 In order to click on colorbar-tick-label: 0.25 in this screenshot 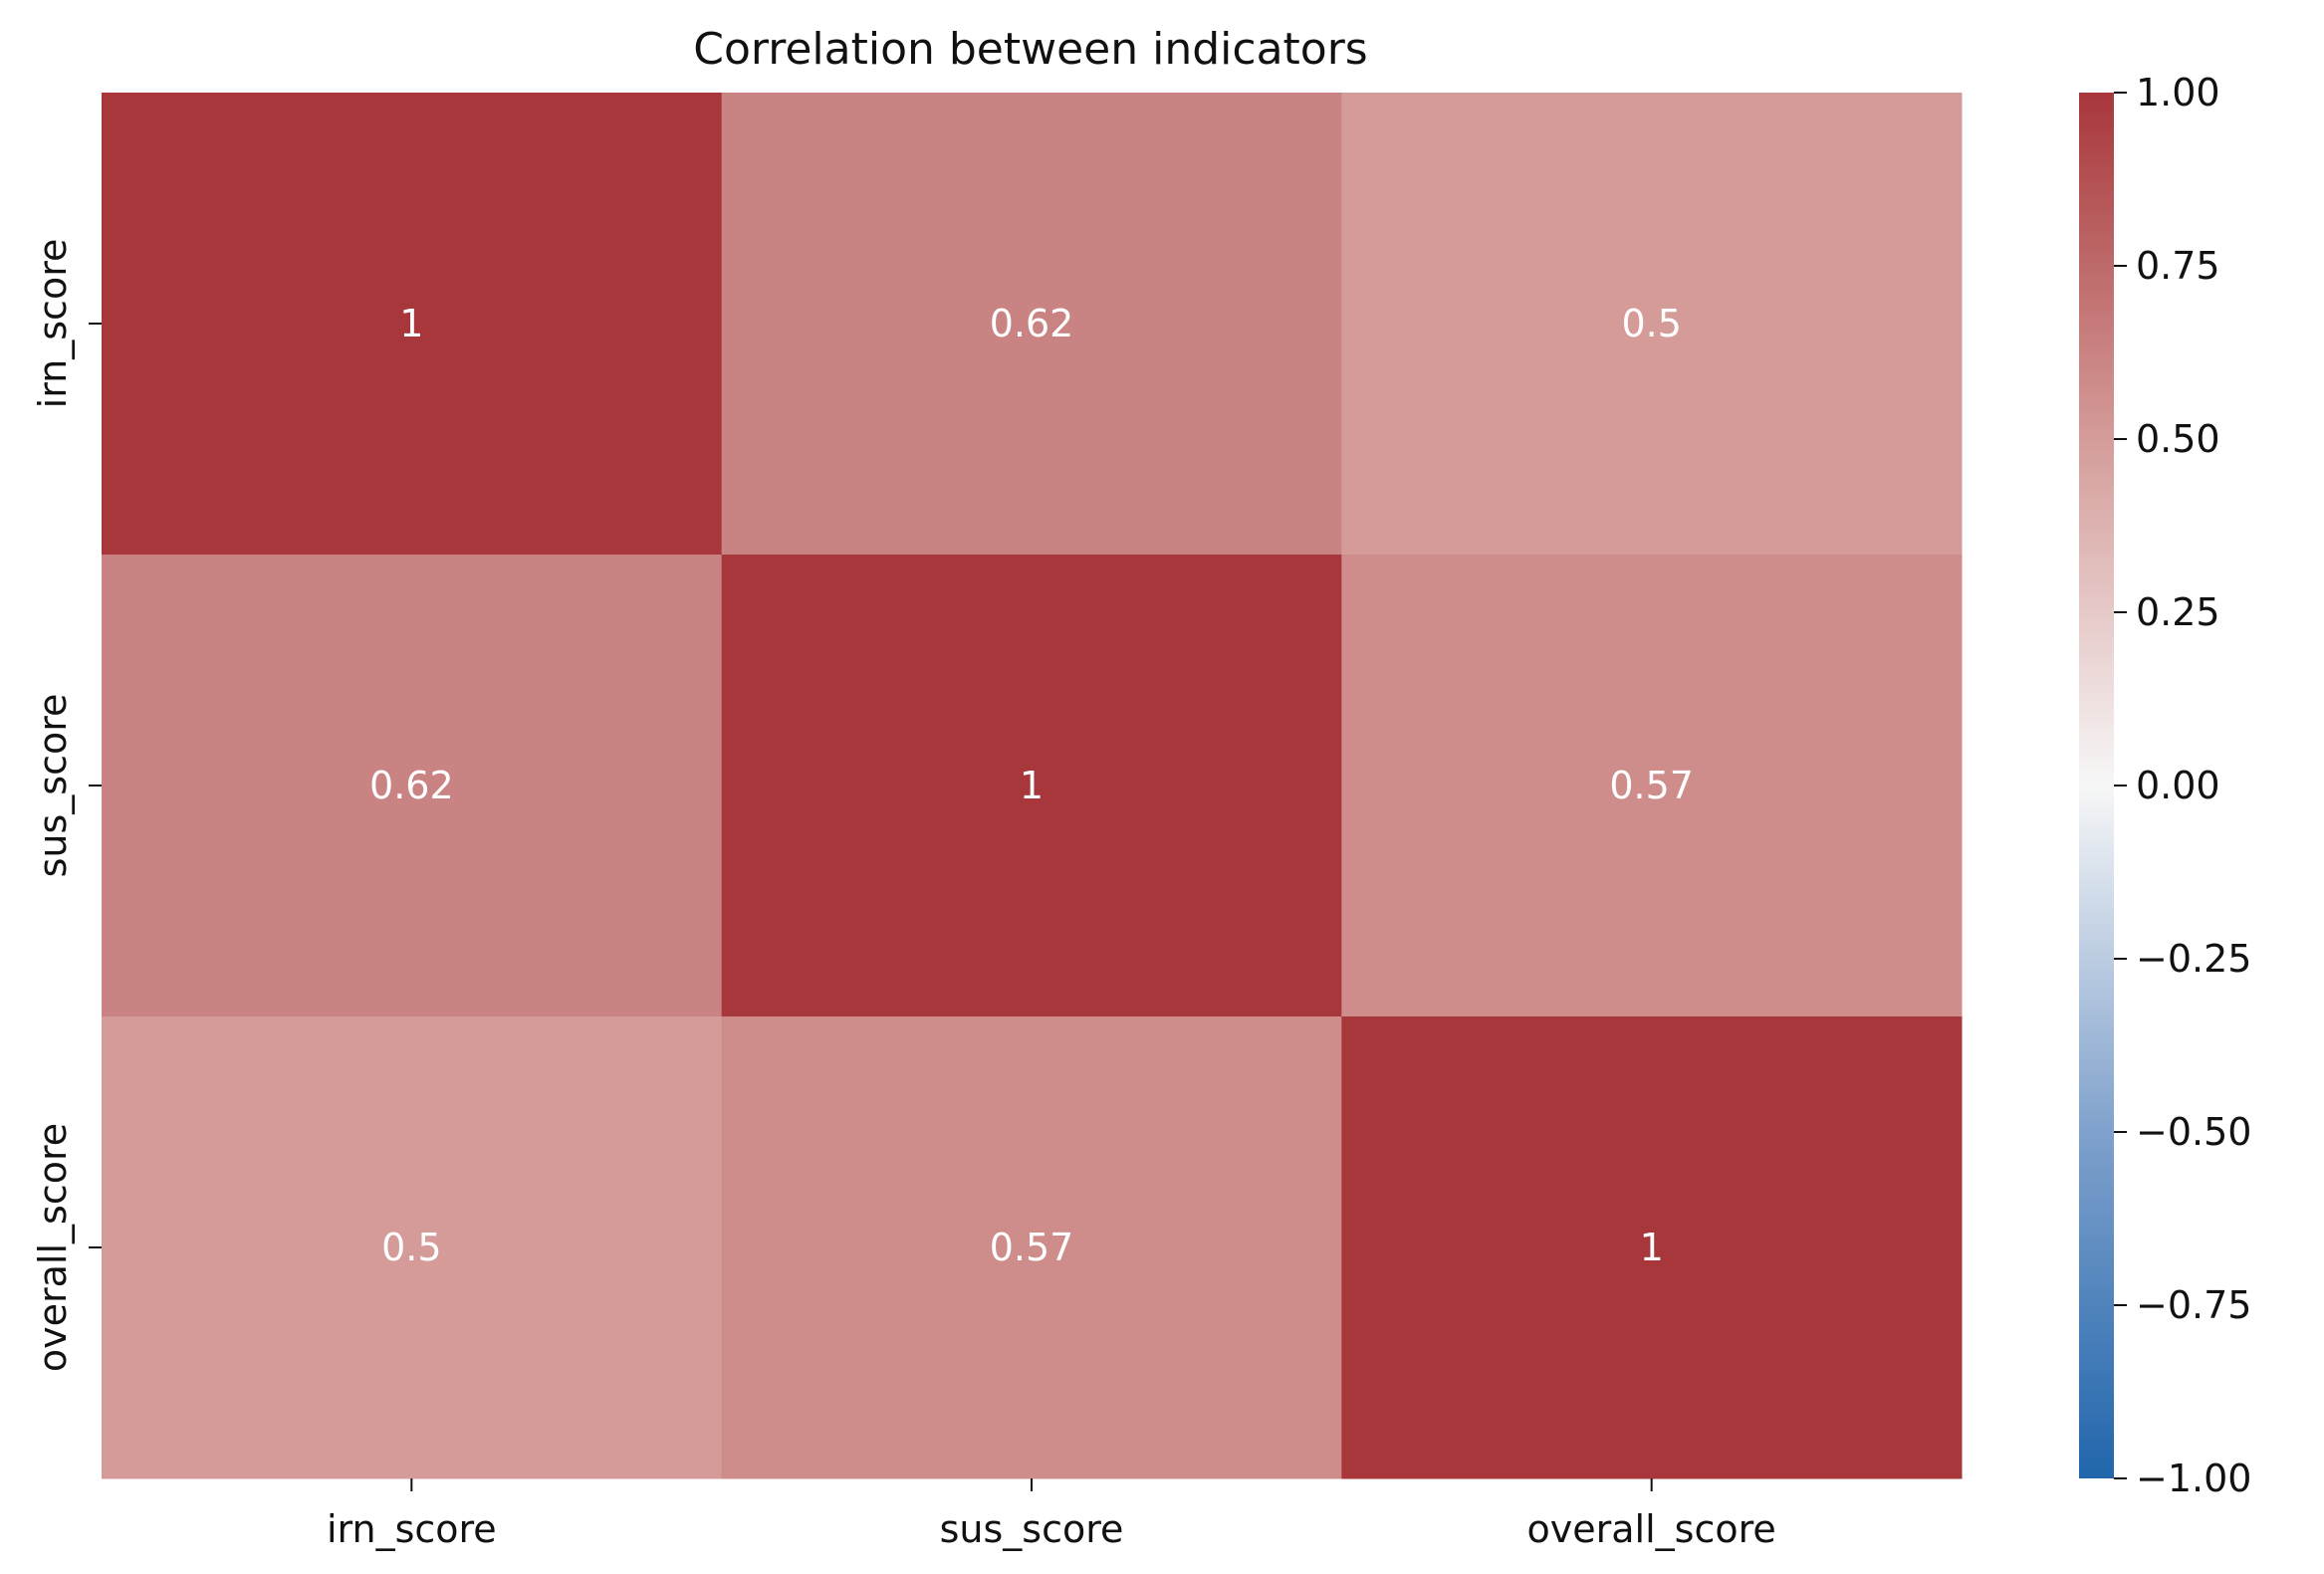, I will do `click(2178, 612)`.